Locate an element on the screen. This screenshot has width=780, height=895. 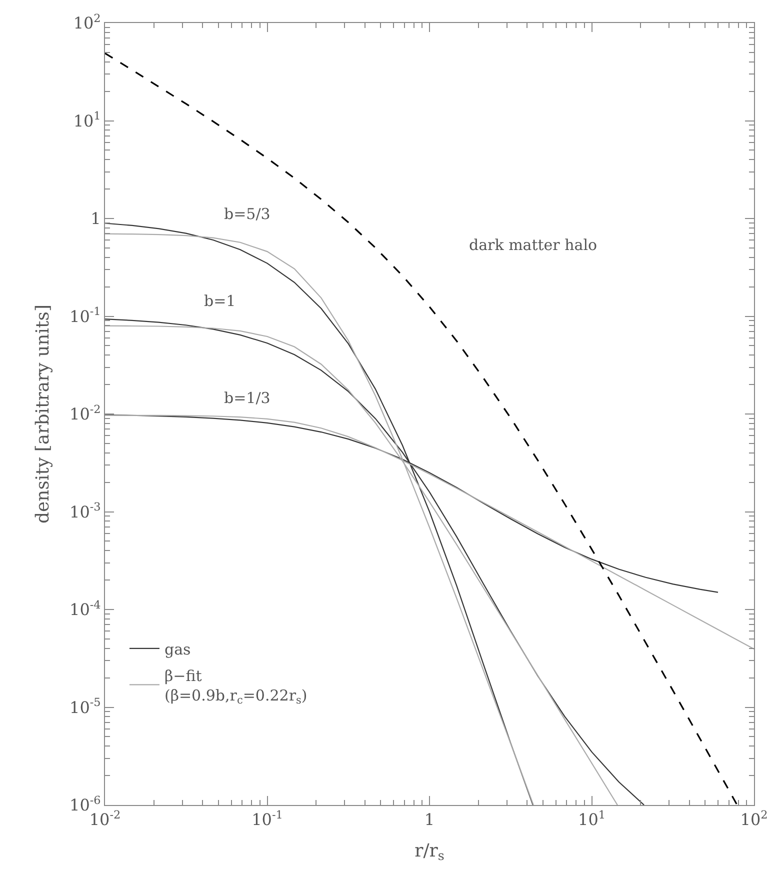
x-tick-label: 10$^{-2}$ is located at coordinates (105, 819).